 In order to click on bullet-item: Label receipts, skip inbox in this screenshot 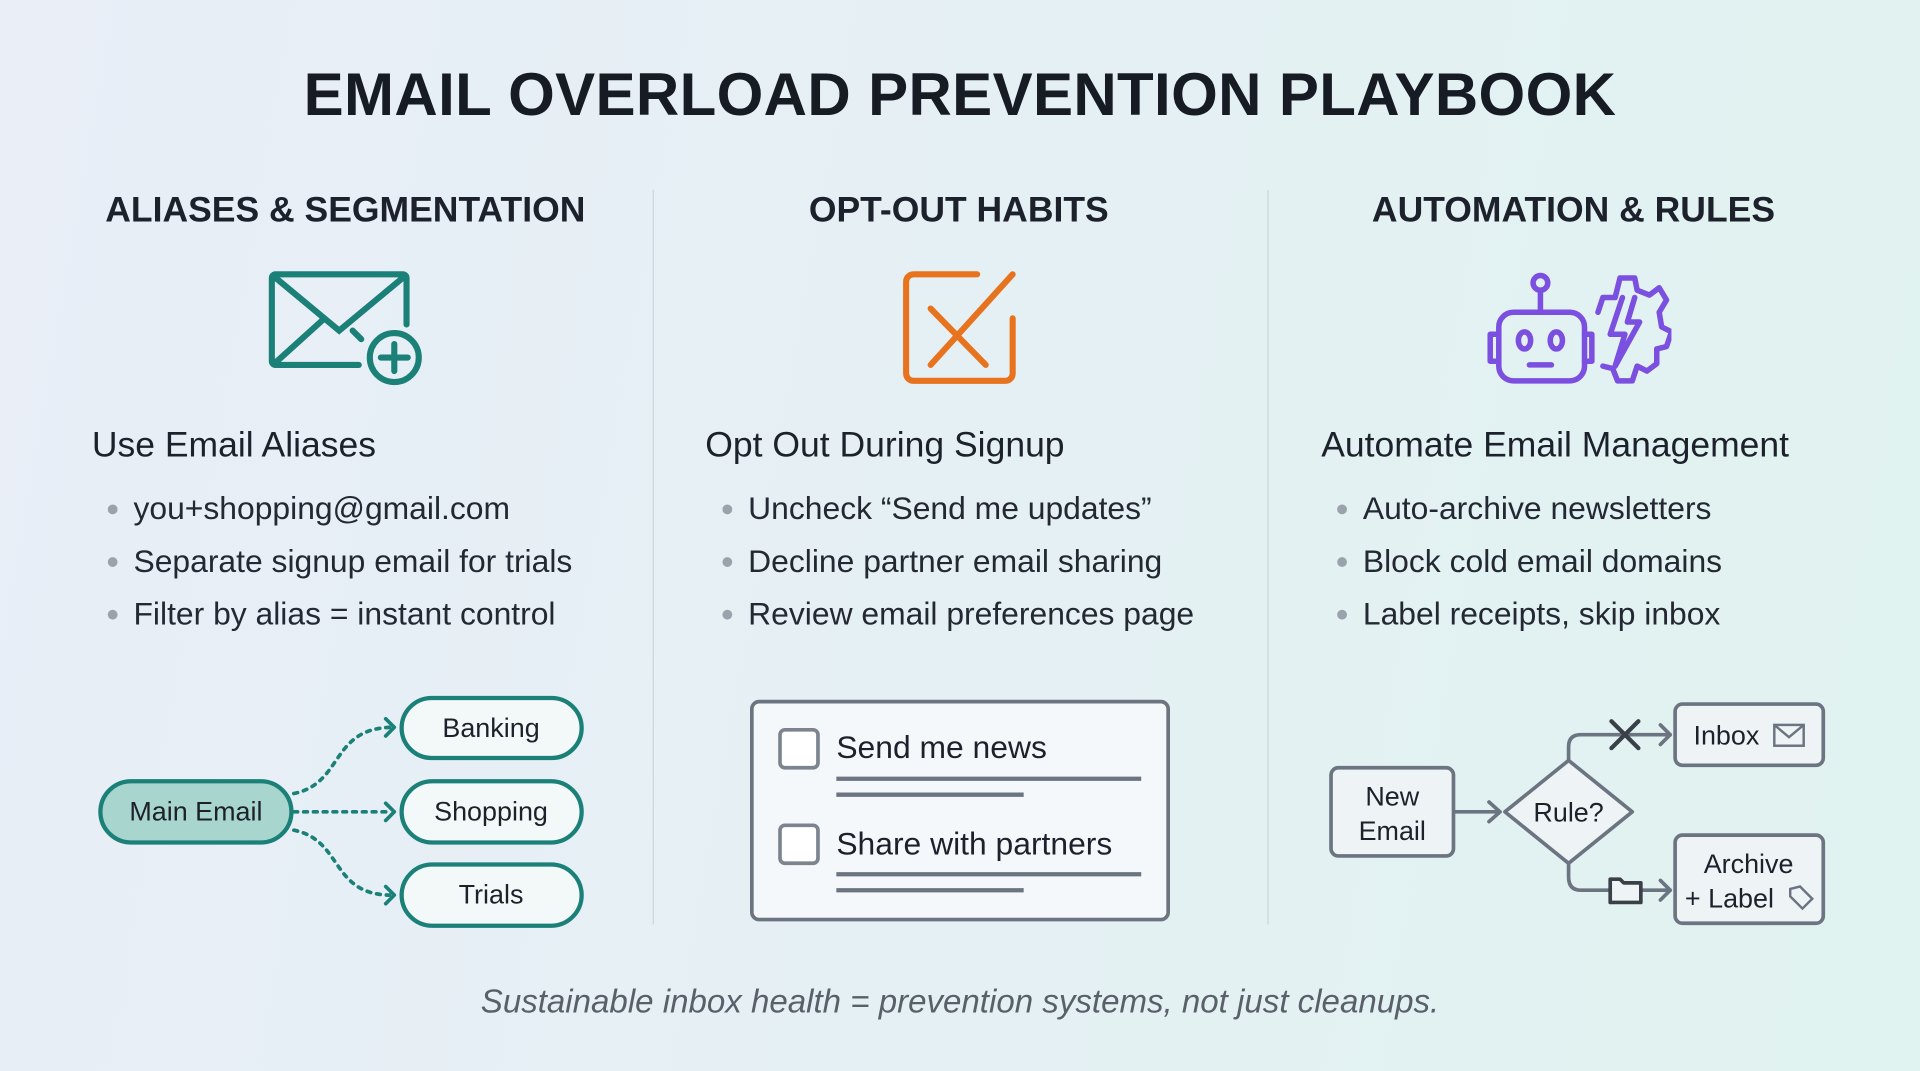, I will do `click(1523, 621)`.